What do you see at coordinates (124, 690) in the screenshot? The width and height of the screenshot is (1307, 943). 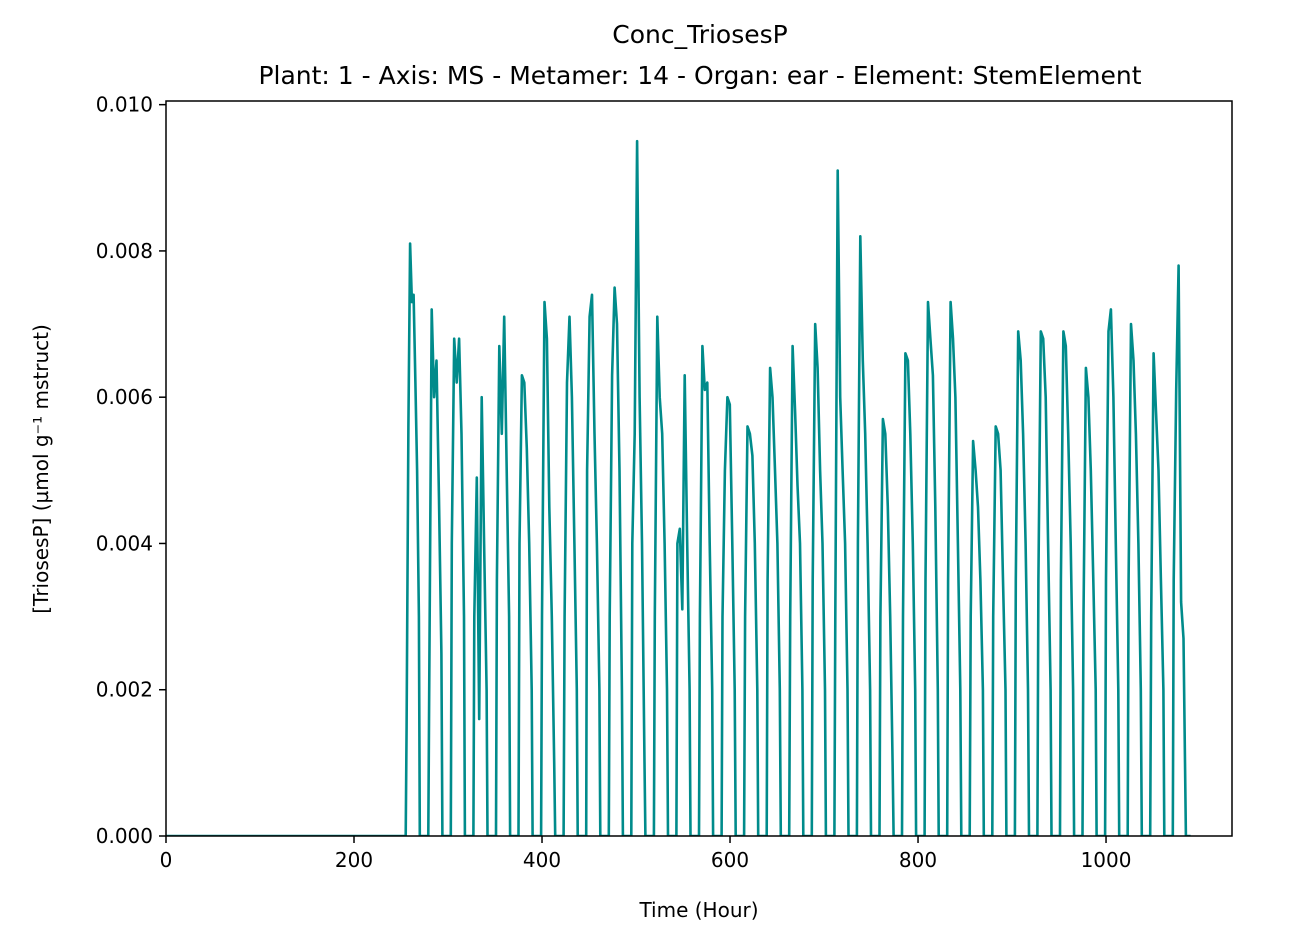 I see `y-tick-label: 0.002` at bounding box center [124, 690].